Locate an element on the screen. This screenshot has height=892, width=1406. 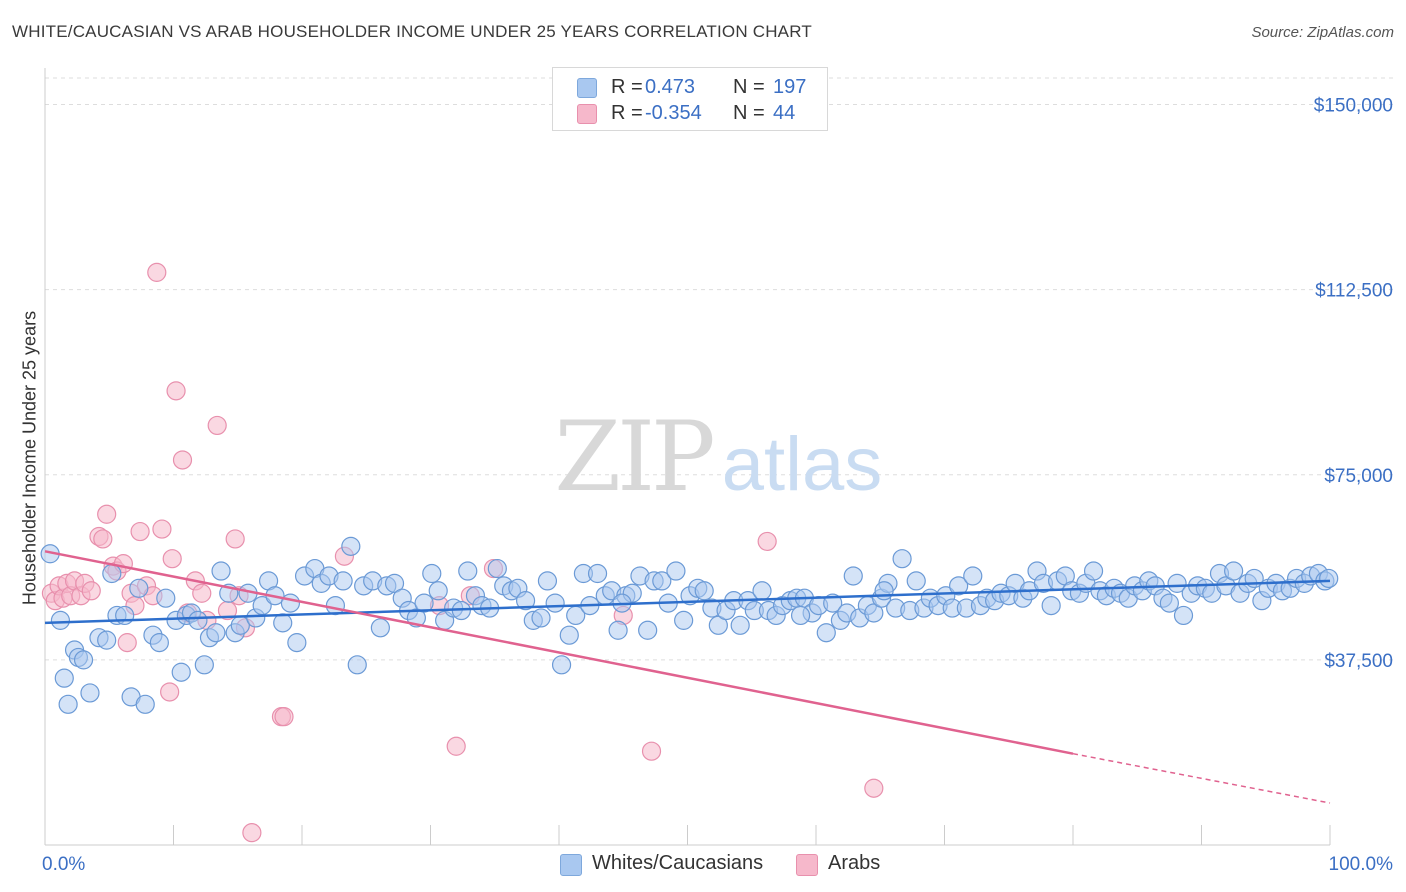
x-tick-label: 0.0% is located at coordinates (63, 864).